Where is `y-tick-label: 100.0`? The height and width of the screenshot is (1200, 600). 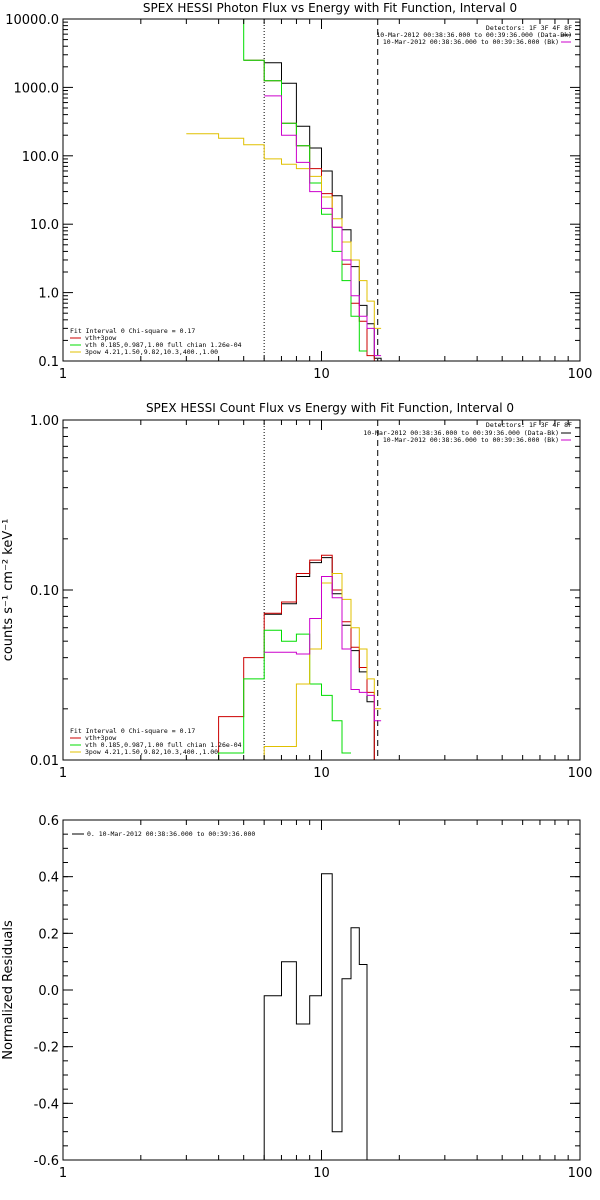
y-tick-label: 100.0 is located at coordinates (40, 157).